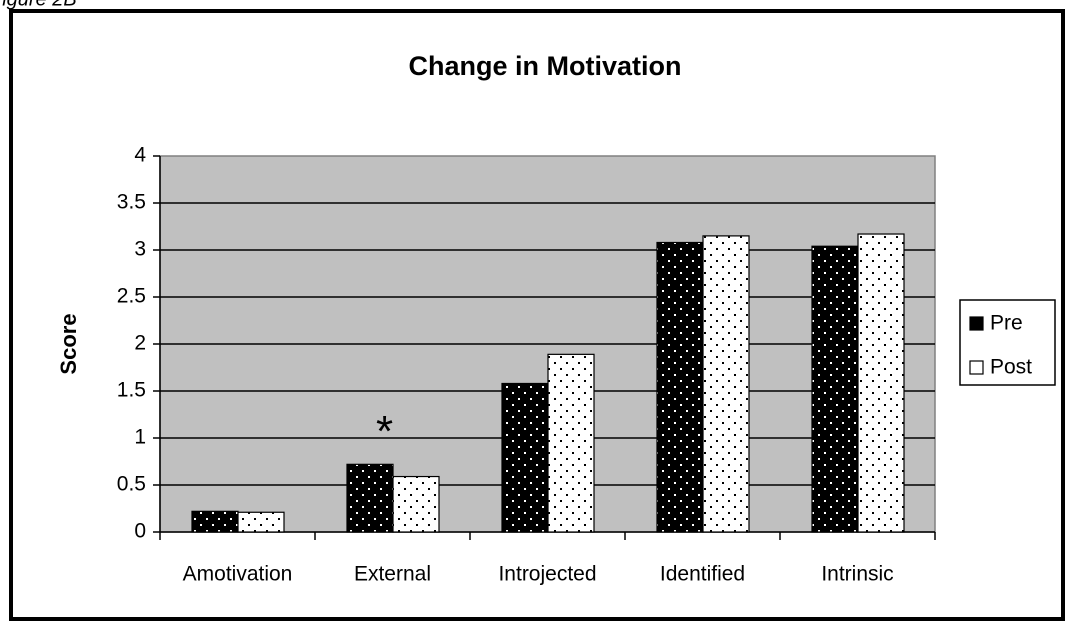 The height and width of the screenshot is (624, 1070). Describe the element at coordinates (392, 574) in the screenshot. I see `x-tick-label: External` at that location.